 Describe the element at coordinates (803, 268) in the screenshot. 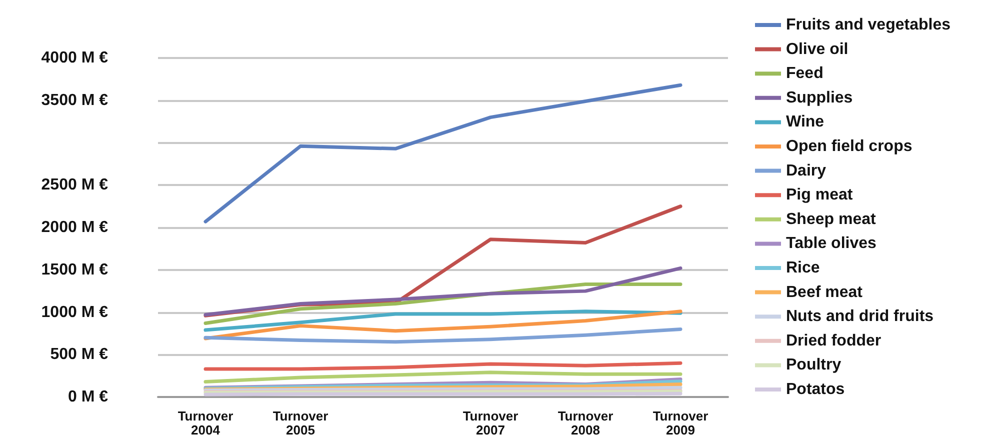

I see `legend-label: Rice` at that location.